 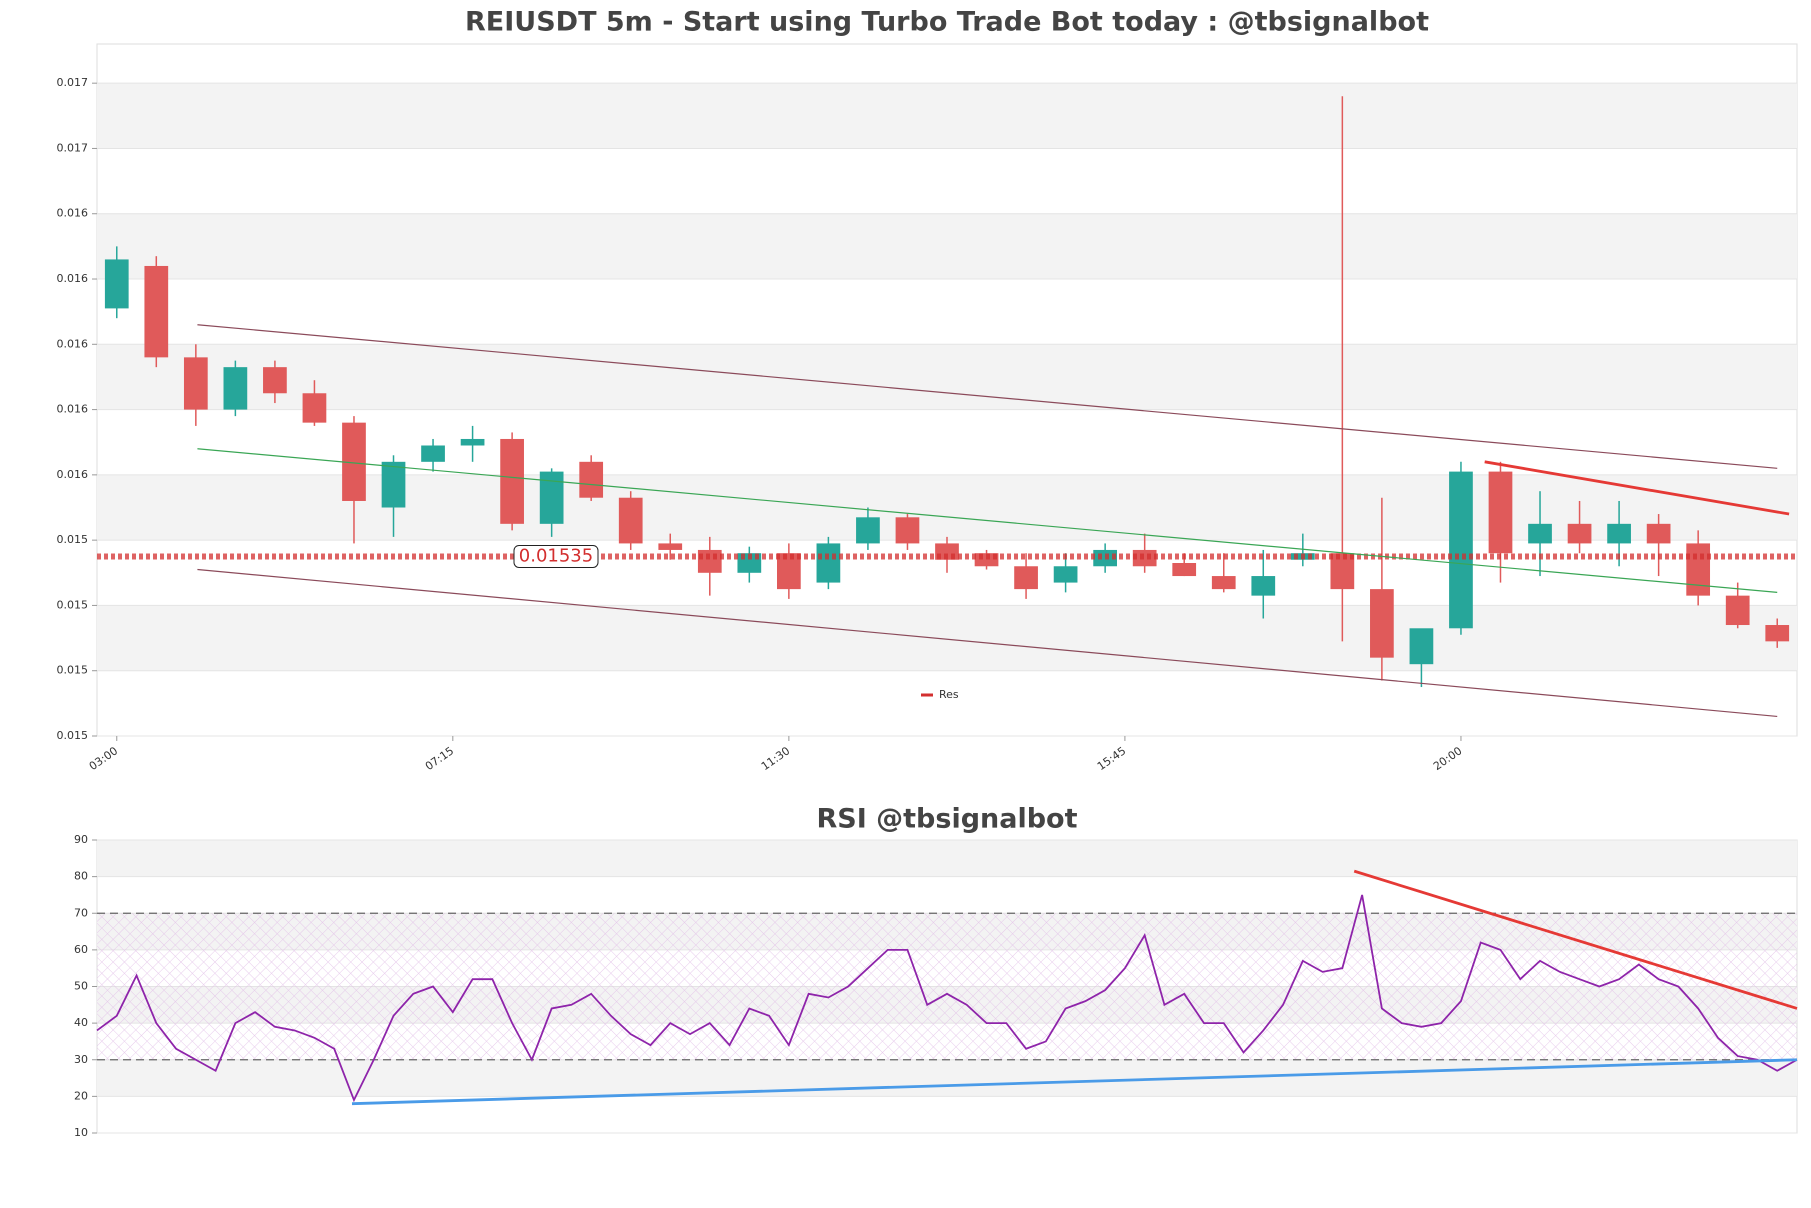 What do you see at coordinates (949, 694) in the screenshot?
I see `legend-label: Res` at bounding box center [949, 694].